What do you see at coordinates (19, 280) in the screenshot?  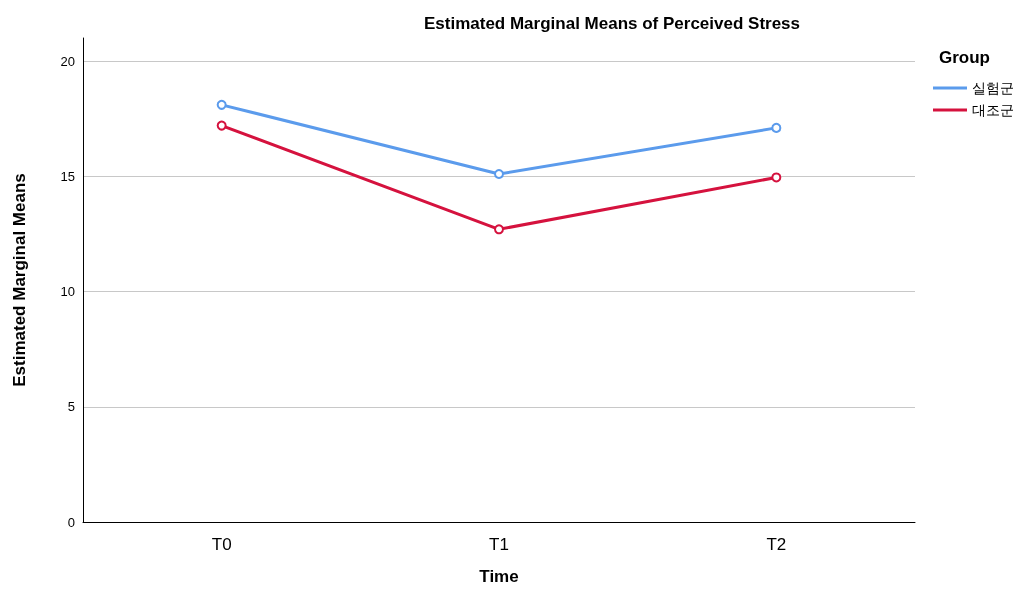 I see `y-axis-title: Estimated Marginal Means` at bounding box center [19, 280].